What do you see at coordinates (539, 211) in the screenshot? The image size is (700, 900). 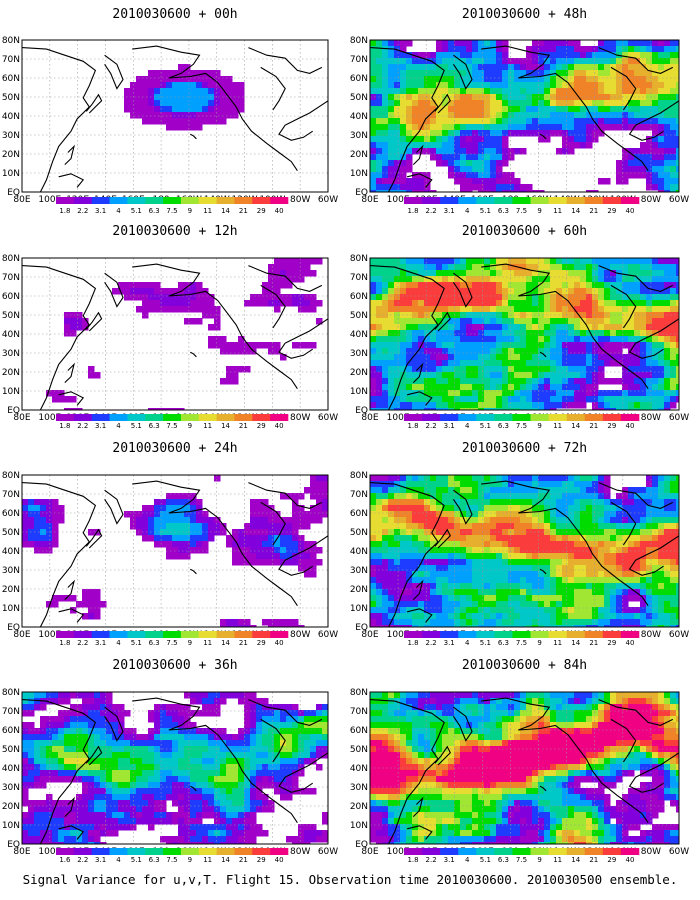 I see `colorbar-label: 9` at bounding box center [539, 211].